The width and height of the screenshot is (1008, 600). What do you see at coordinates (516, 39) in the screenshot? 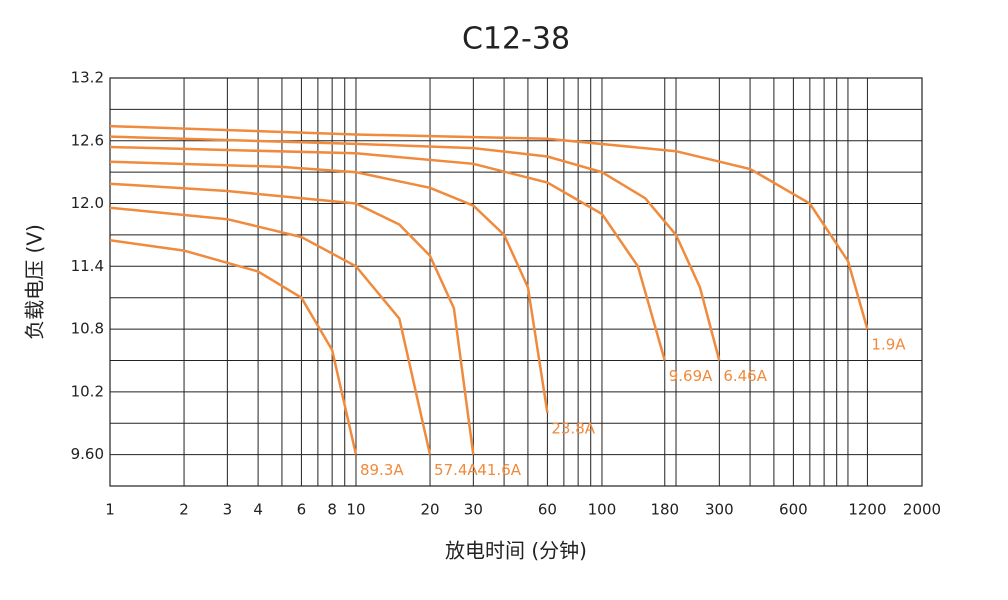
I see `chart-title: C12-38` at bounding box center [516, 39].